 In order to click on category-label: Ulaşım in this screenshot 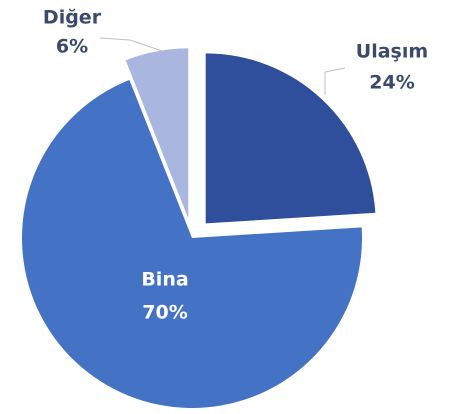, I will do `click(392, 52)`.